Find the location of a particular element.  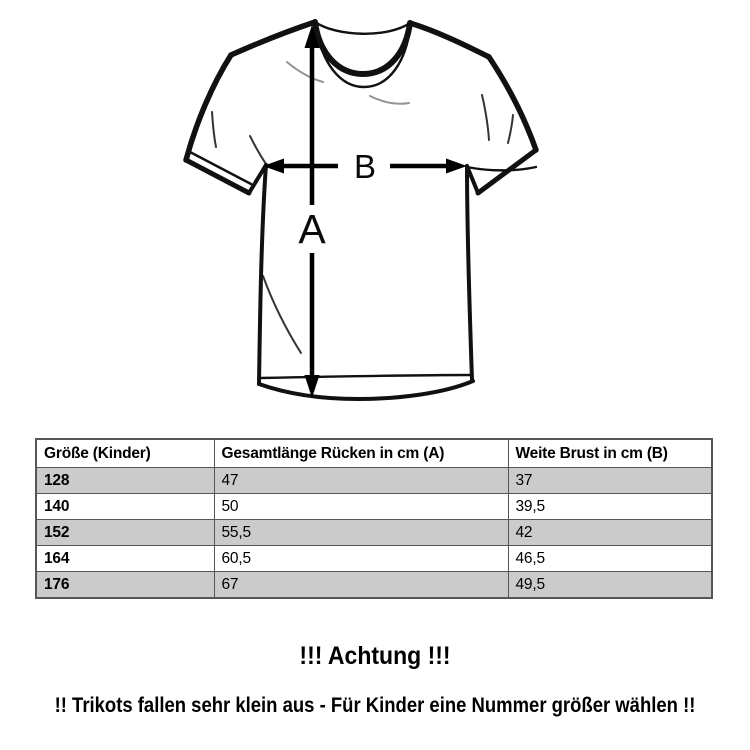

table-row: 140 50 39,5 is located at coordinates (374, 506).